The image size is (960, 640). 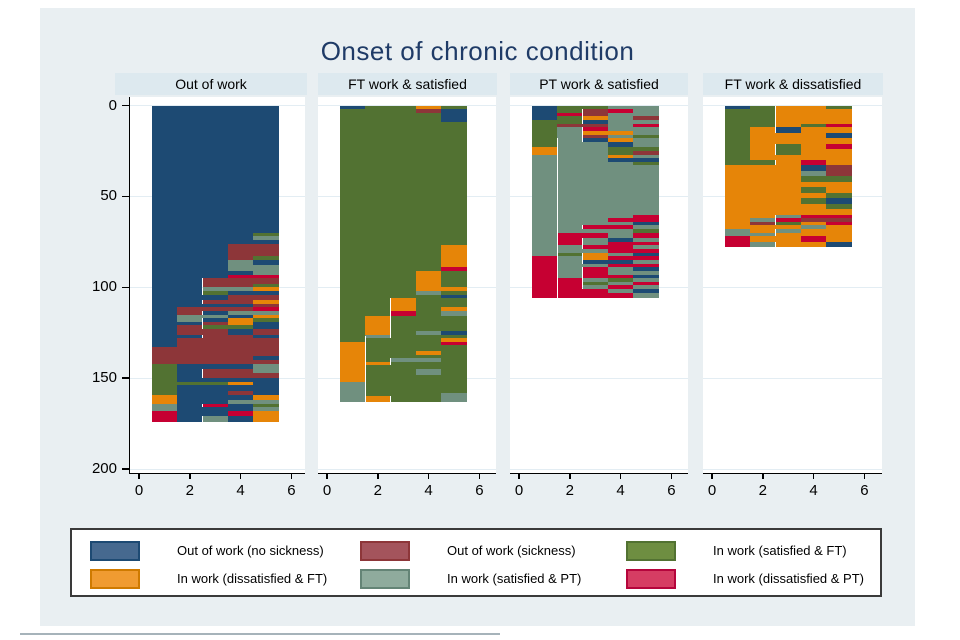 I want to click on legend-label: In work (dissatisfied & FT), so click(x=252, y=578).